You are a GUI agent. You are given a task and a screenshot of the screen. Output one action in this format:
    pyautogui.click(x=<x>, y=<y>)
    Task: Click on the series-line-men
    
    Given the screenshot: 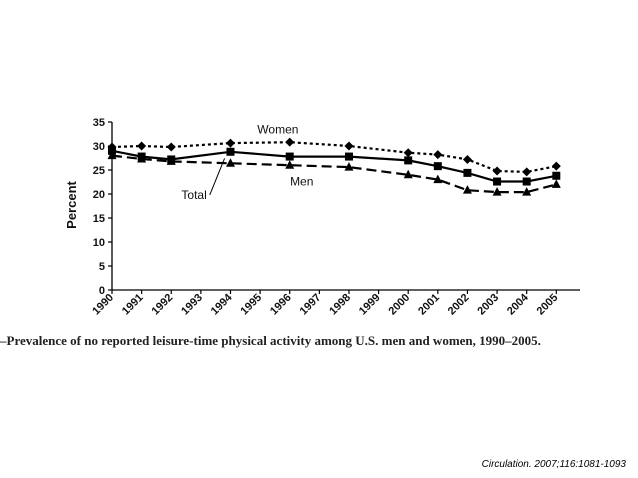 What is the action you would take?
    pyautogui.click(x=334, y=174)
    